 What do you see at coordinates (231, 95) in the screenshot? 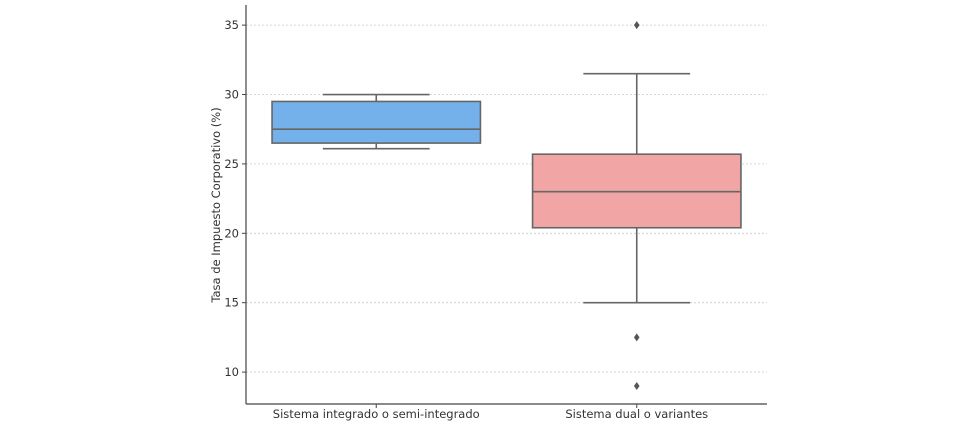
I see `y-tick-label: 30` at bounding box center [231, 95].